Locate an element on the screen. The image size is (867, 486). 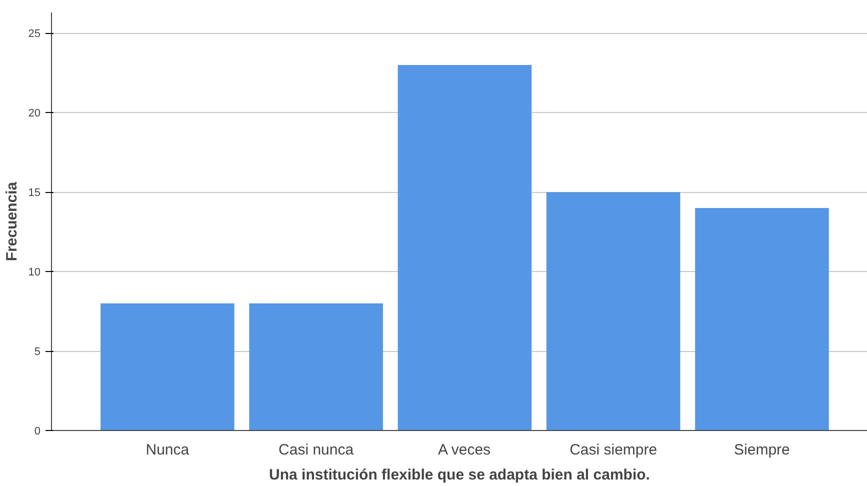
x-tick-label: Casi nunca is located at coordinates (316, 450).